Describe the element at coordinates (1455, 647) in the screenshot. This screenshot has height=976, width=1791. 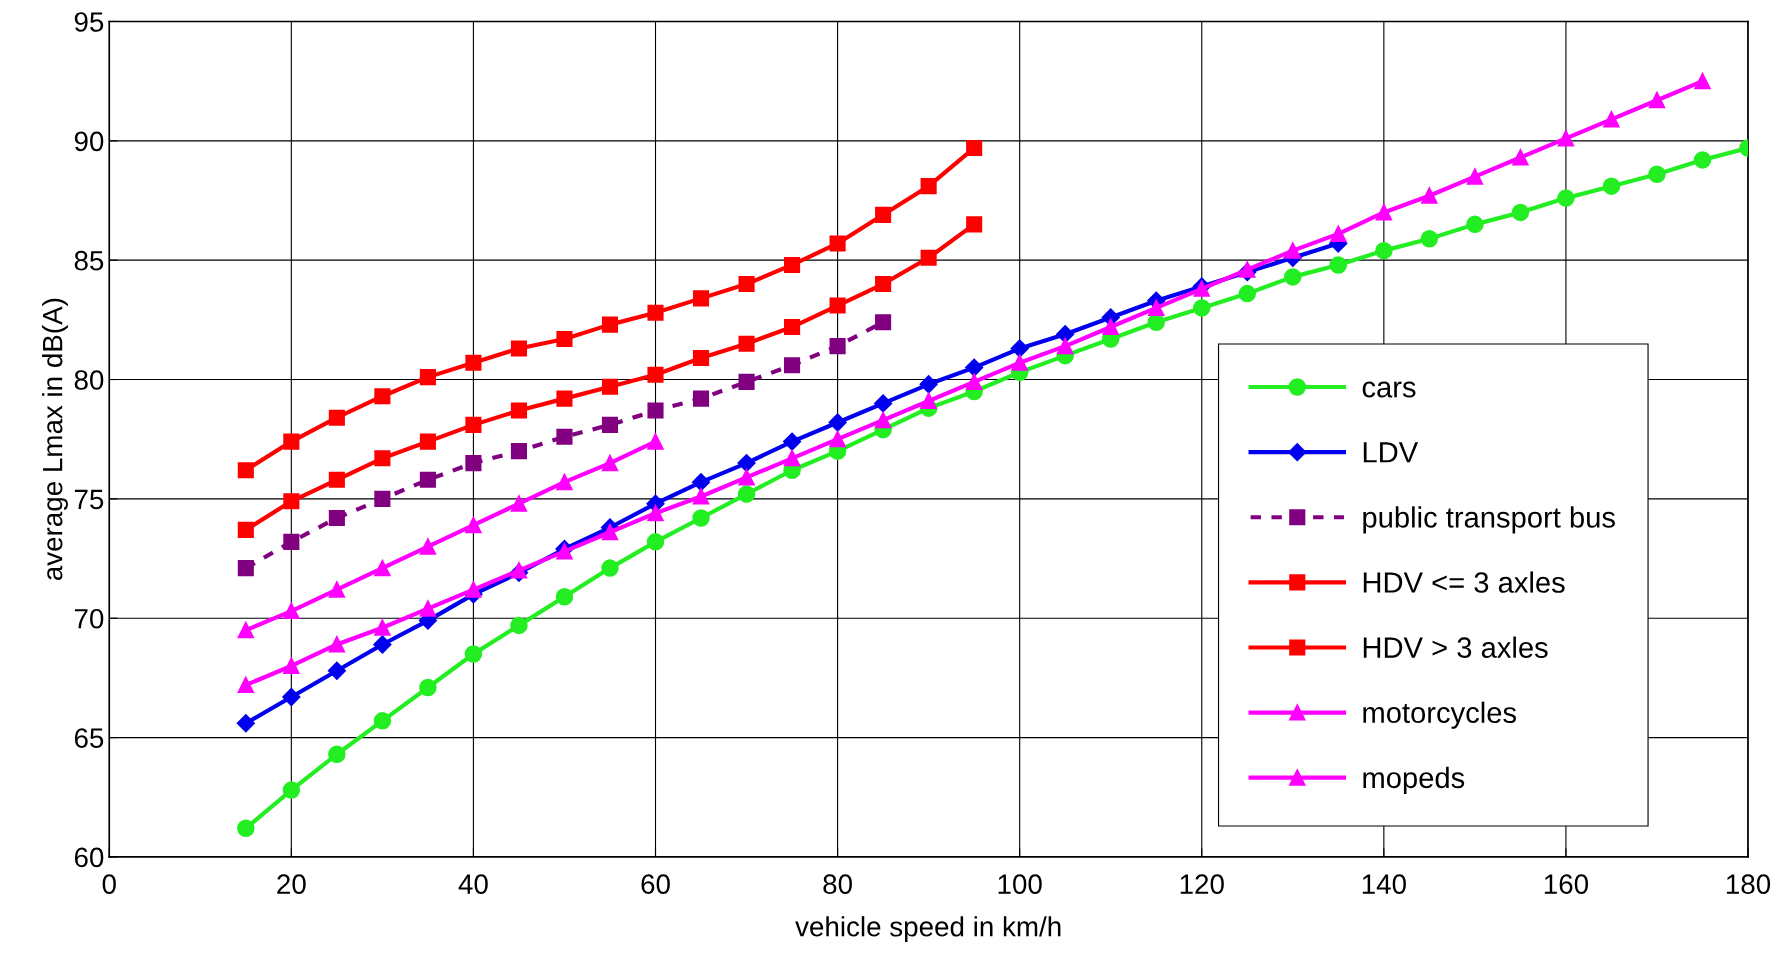
I see `legend-label: HDV > 3 axles` at that location.